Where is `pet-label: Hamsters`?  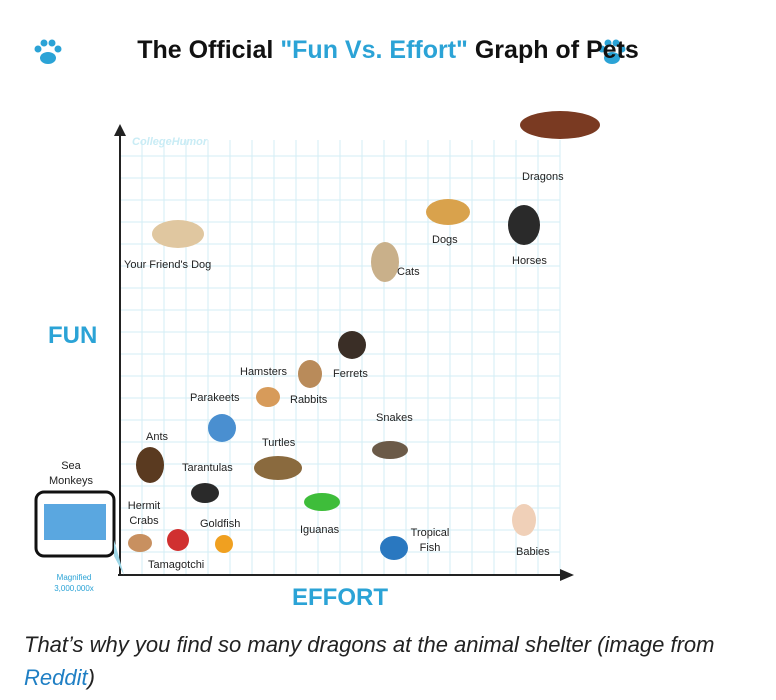
pet-label: Hamsters is located at coordinates (264, 372).